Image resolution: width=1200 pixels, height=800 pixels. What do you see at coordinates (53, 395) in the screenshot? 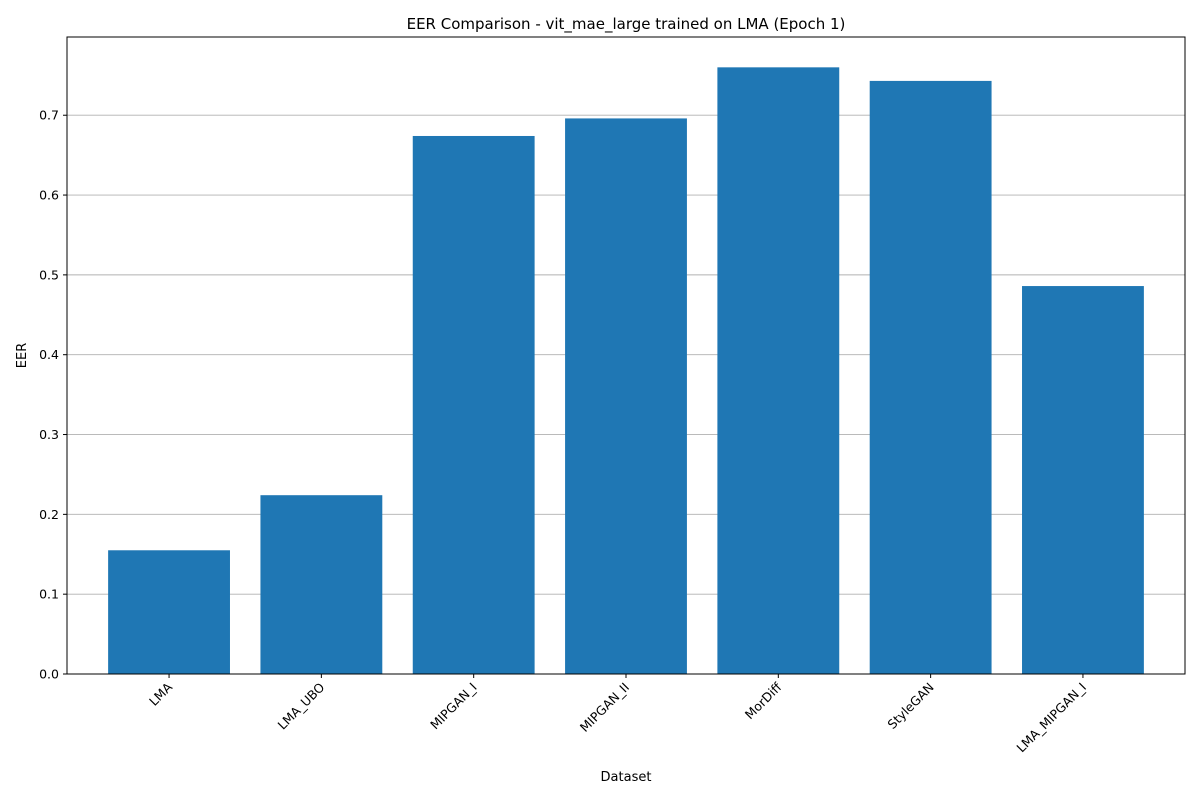
I see `y-axis: 0.0 0.1 0.2 0.3 0.4 0.5 0.6 0.7` at bounding box center [53, 395].